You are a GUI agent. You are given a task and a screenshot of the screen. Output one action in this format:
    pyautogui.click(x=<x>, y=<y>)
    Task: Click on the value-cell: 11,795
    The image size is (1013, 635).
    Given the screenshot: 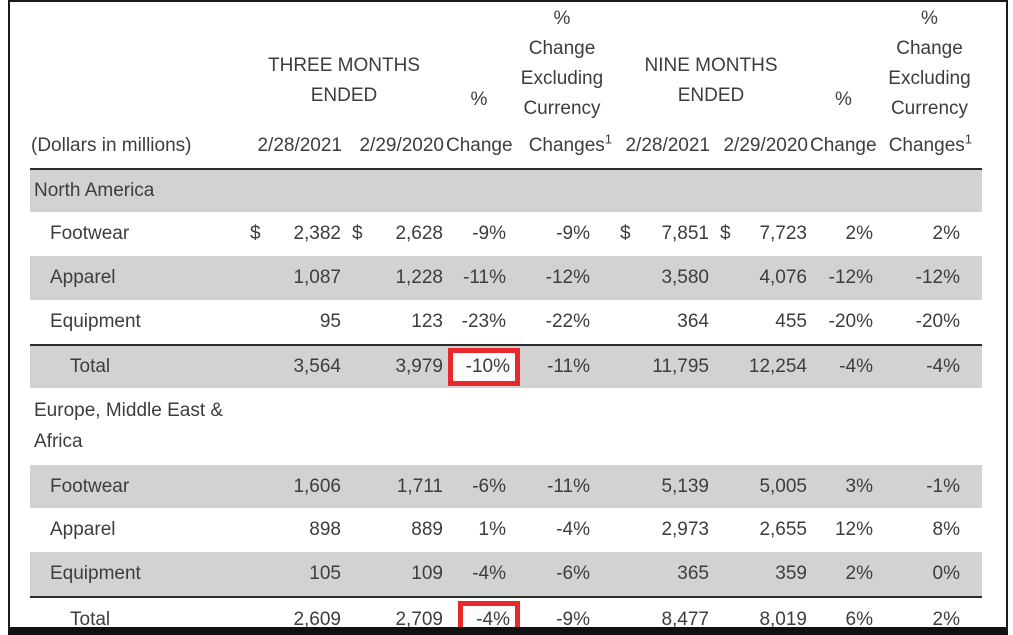 What is the action you would take?
    pyautogui.click(x=675, y=366)
    